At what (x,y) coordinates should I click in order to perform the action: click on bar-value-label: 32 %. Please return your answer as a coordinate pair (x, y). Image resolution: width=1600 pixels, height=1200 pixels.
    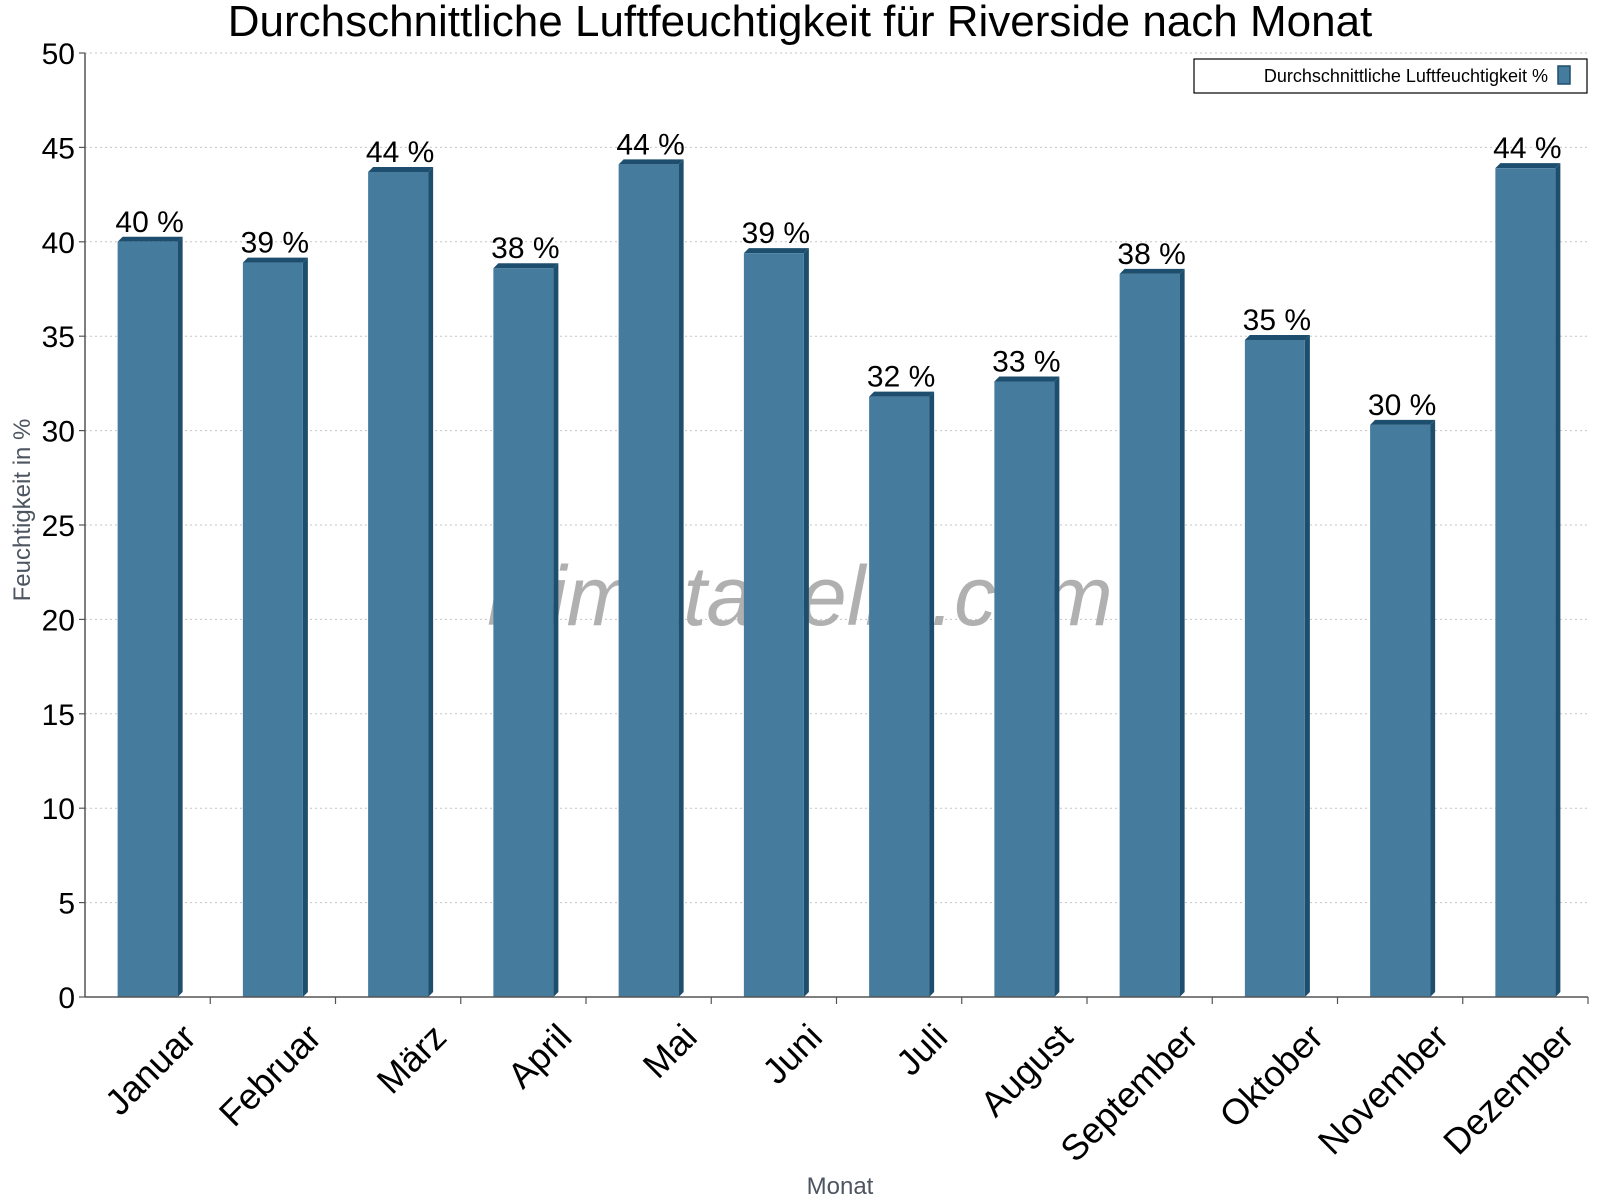
    Looking at the image, I should click on (901, 377).